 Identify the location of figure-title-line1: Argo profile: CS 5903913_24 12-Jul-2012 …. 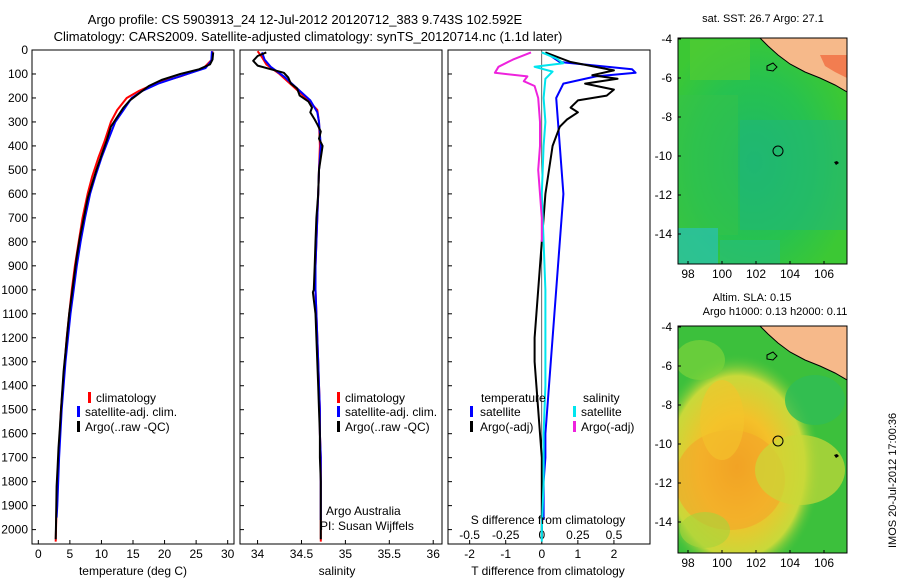
(305, 19).